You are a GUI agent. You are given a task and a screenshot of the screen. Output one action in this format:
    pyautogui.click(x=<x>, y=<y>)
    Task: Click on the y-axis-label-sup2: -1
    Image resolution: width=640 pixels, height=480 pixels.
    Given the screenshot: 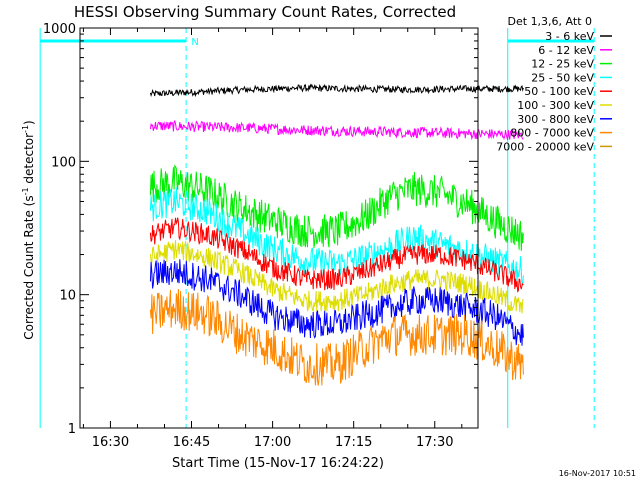 What is the action you would take?
    pyautogui.click(x=25, y=129)
    